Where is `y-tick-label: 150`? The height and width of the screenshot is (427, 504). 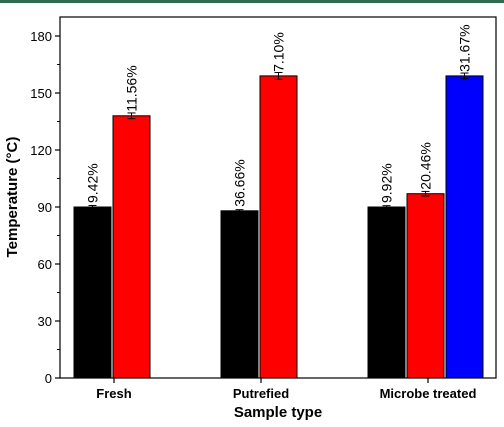
y-tick-label: 150 is located at coordinates (41, 93).